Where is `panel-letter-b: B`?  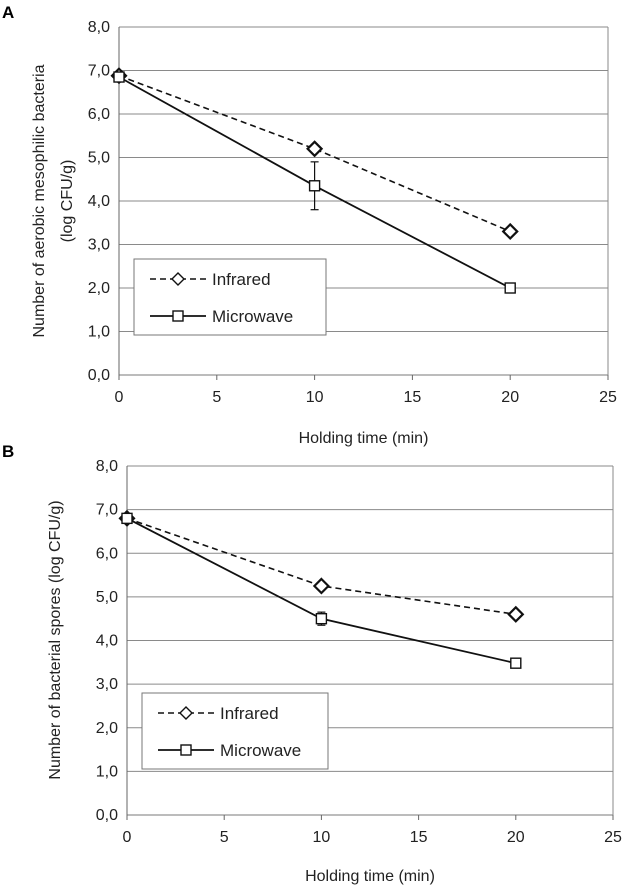 panel-letter-b: B is located at coordinates (8, 451).